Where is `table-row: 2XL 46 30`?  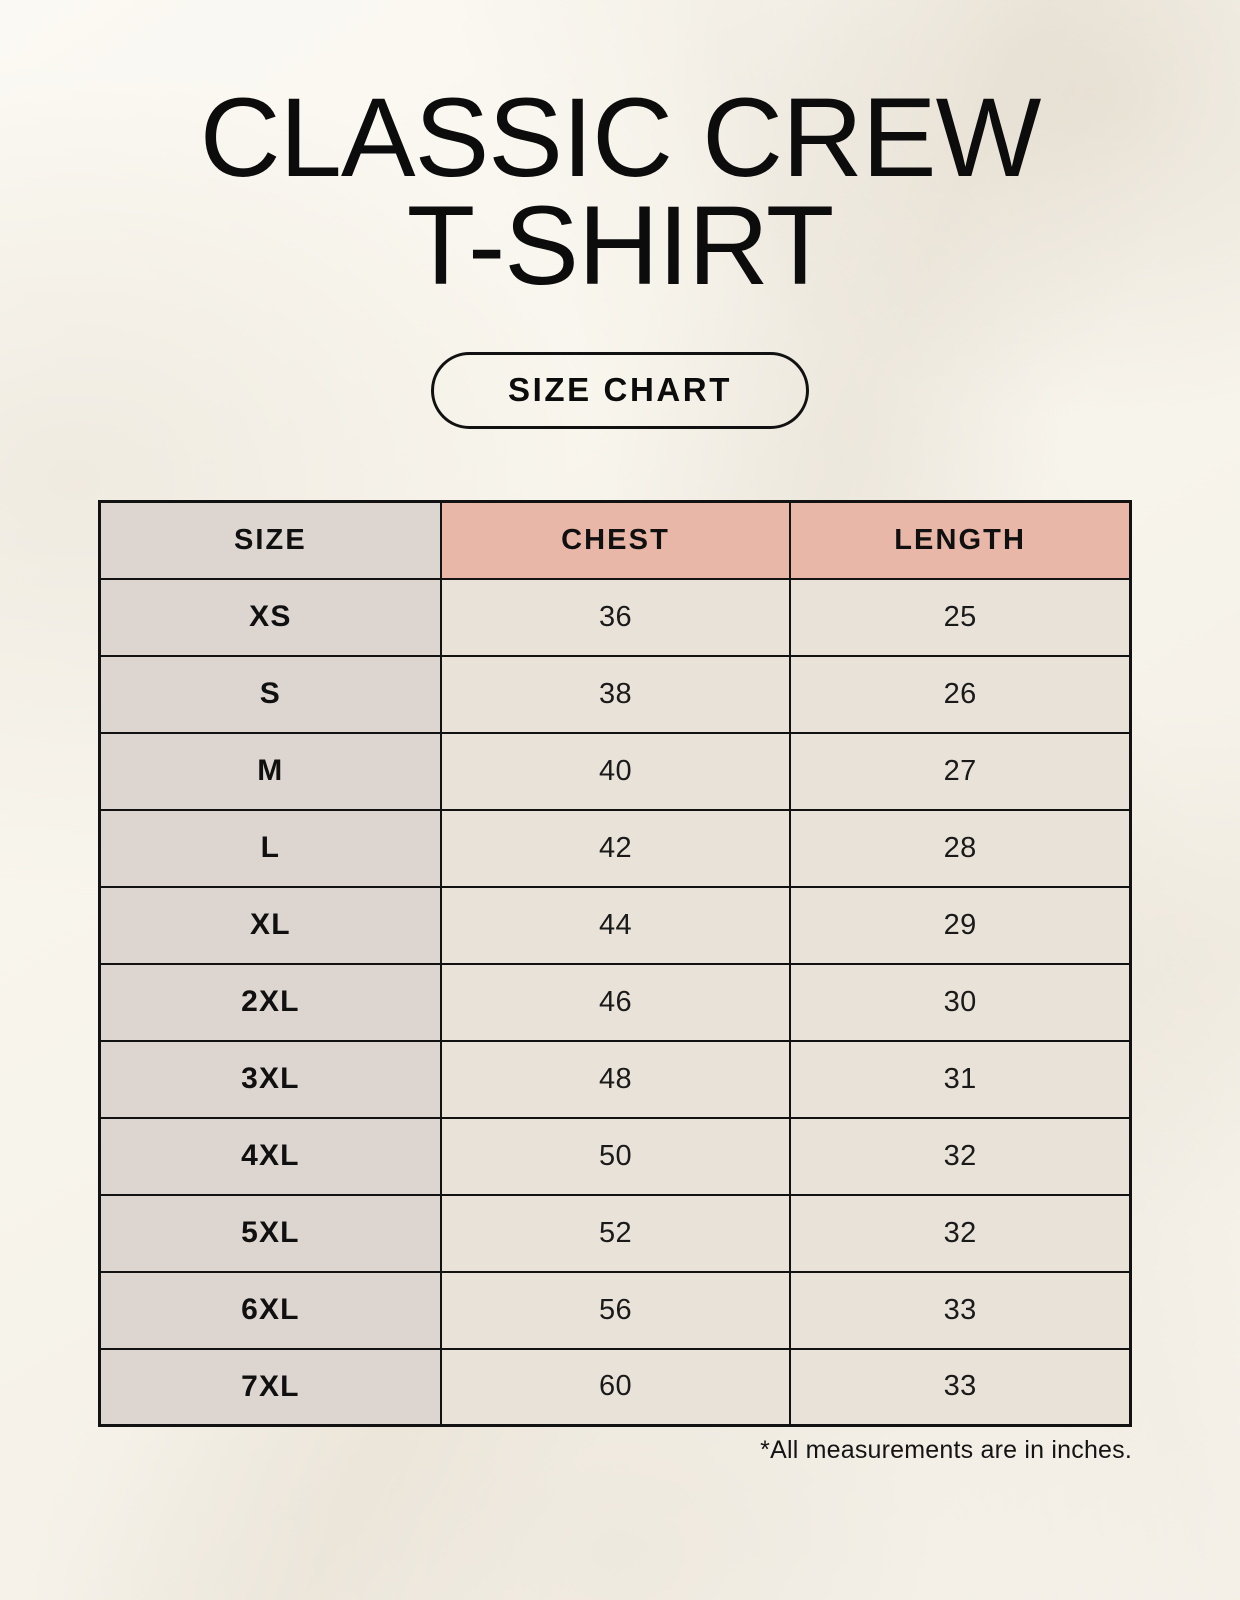
table-row: 2XL 46 30 is located at coordinates (615, 1002).